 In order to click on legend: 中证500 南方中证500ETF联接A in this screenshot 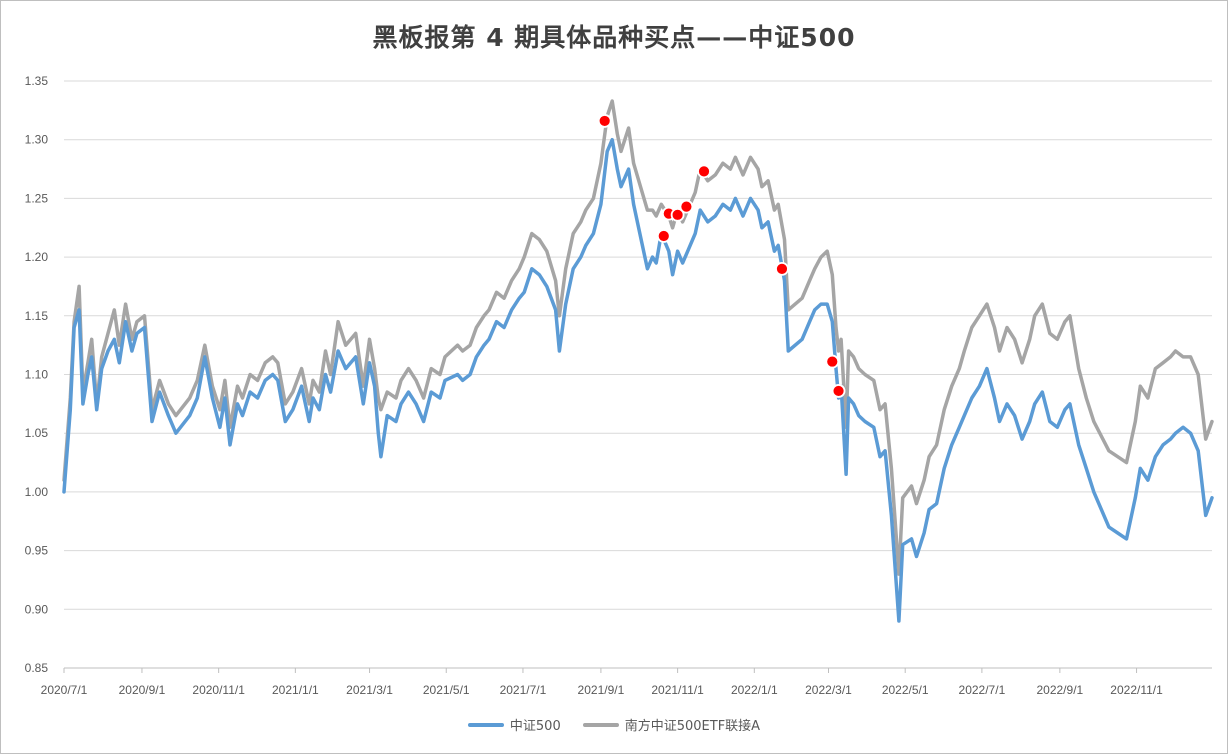, I will do `click(614, 724)`.